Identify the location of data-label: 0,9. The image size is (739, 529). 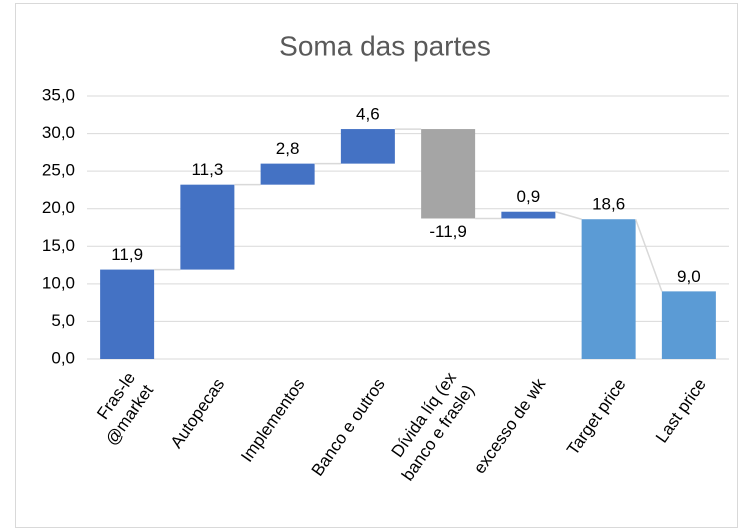
(529, 196).